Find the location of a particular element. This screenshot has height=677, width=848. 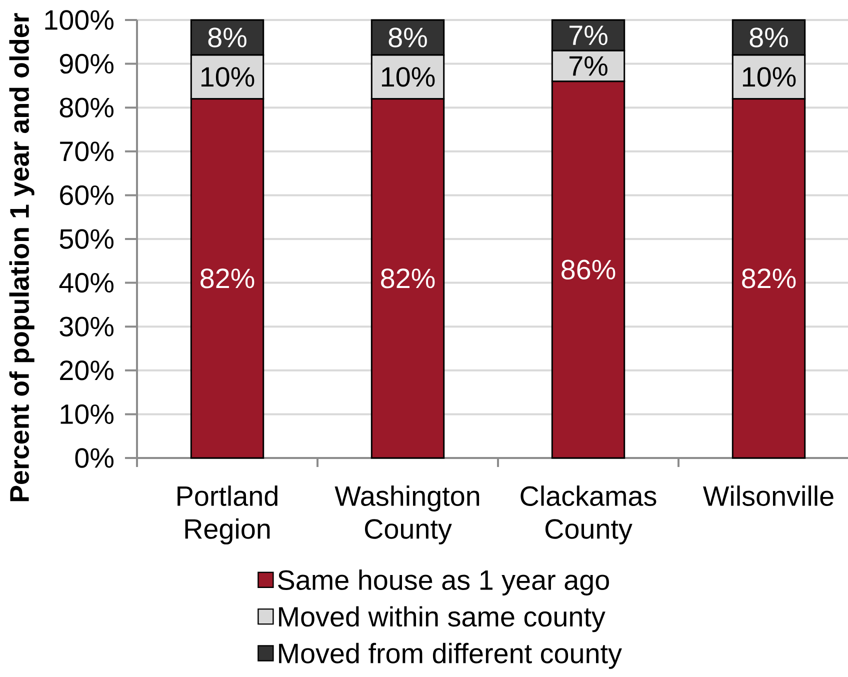

y-tick-label: 50% is located at coordinates (87, 239).